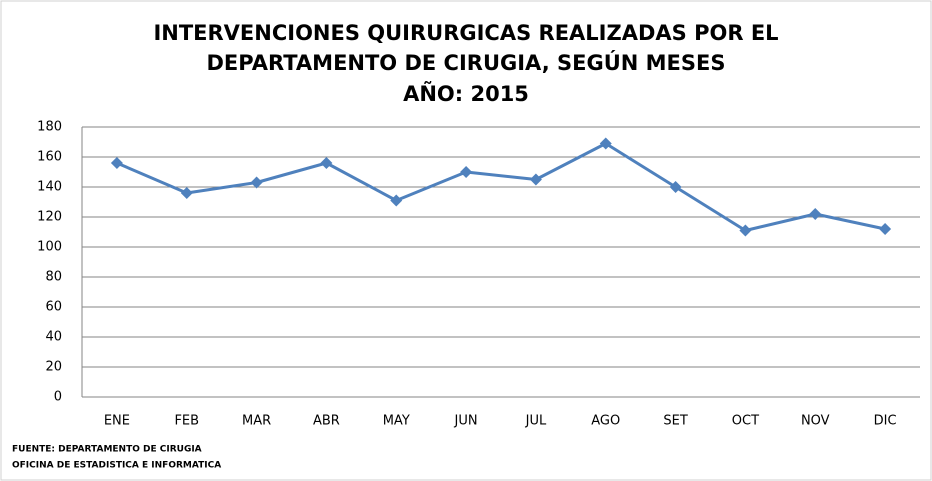  I want to click on chart-title: AÑO: 2015, so click(466, 93).